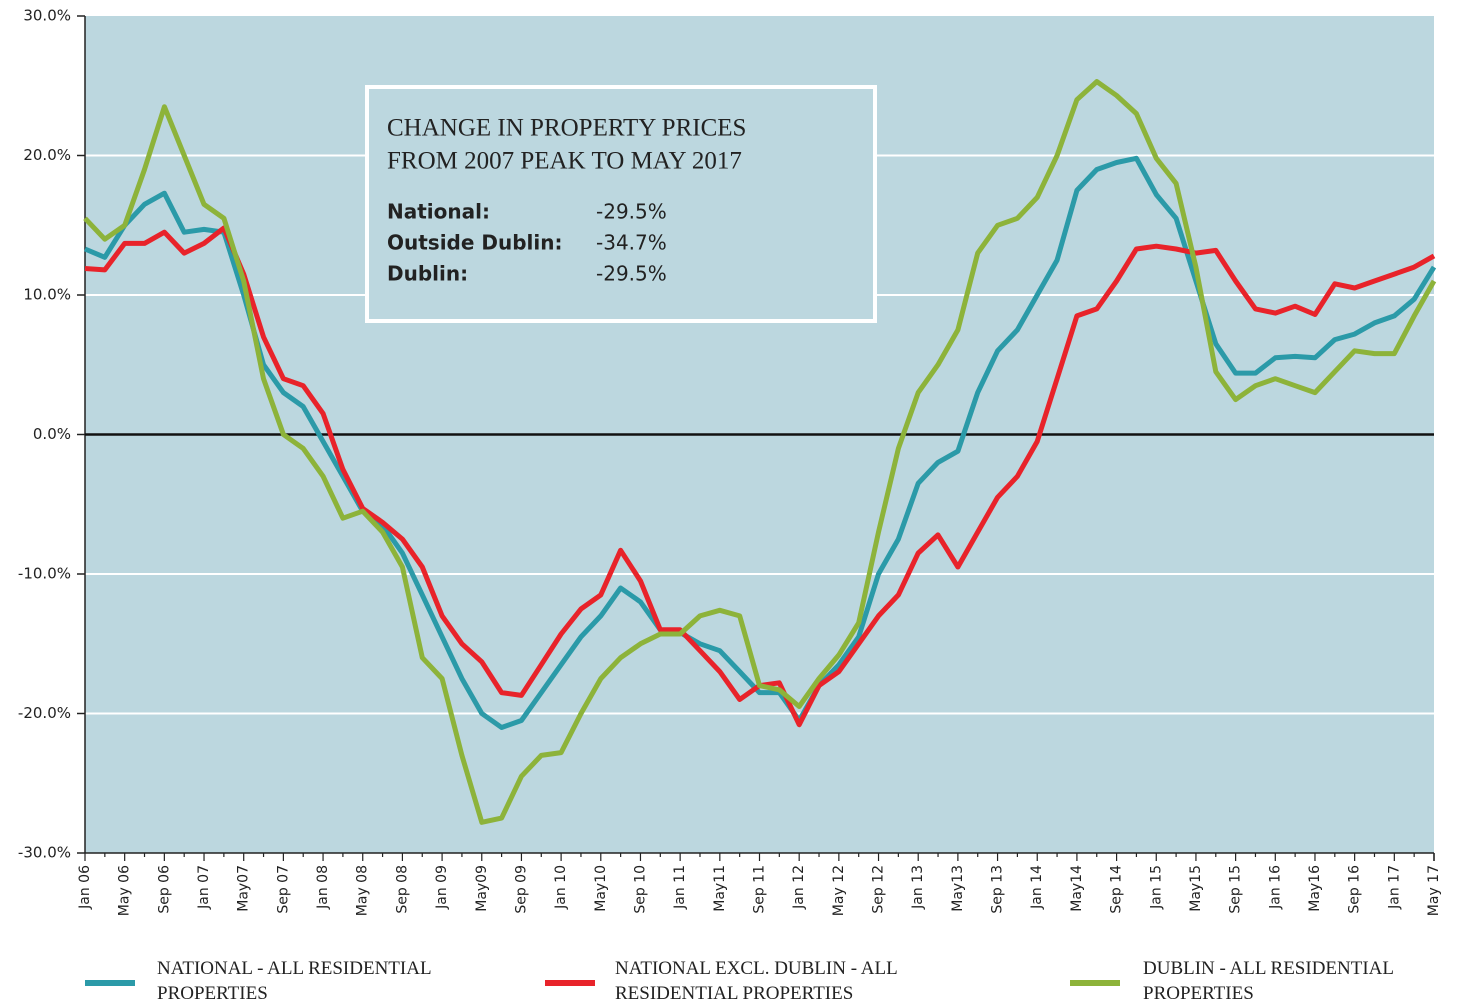 The width and height of the screenshot is (1464, 1008). What do you see at coordinates (44, 713) in the screenshot?
I see `y-tick-label: -20.0%` at bounding box center [44, 713].